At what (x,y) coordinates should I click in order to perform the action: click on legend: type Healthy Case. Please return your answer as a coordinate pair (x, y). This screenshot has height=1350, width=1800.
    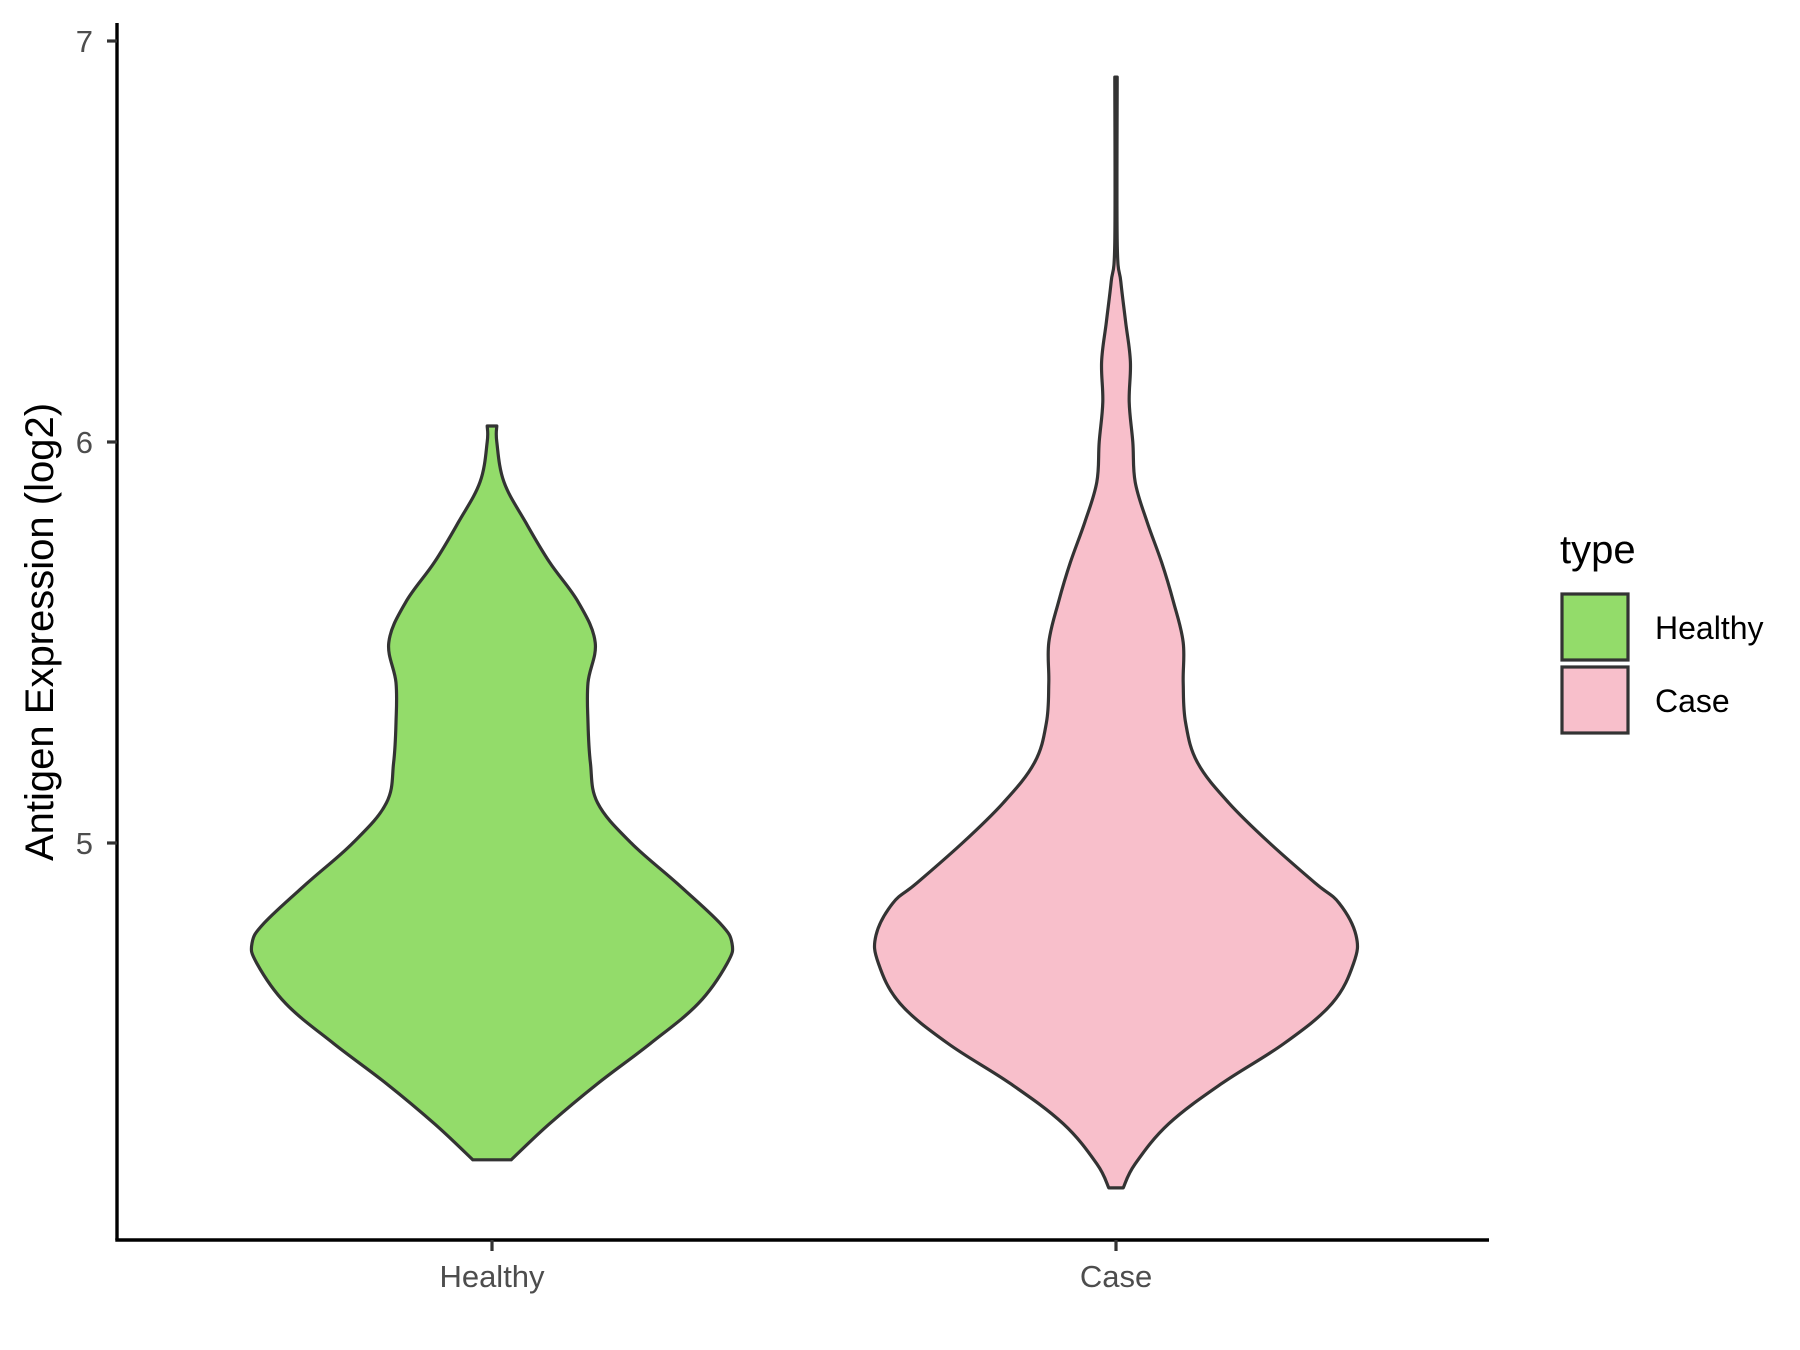
    Looking at the image, I should click on (1662, 631).